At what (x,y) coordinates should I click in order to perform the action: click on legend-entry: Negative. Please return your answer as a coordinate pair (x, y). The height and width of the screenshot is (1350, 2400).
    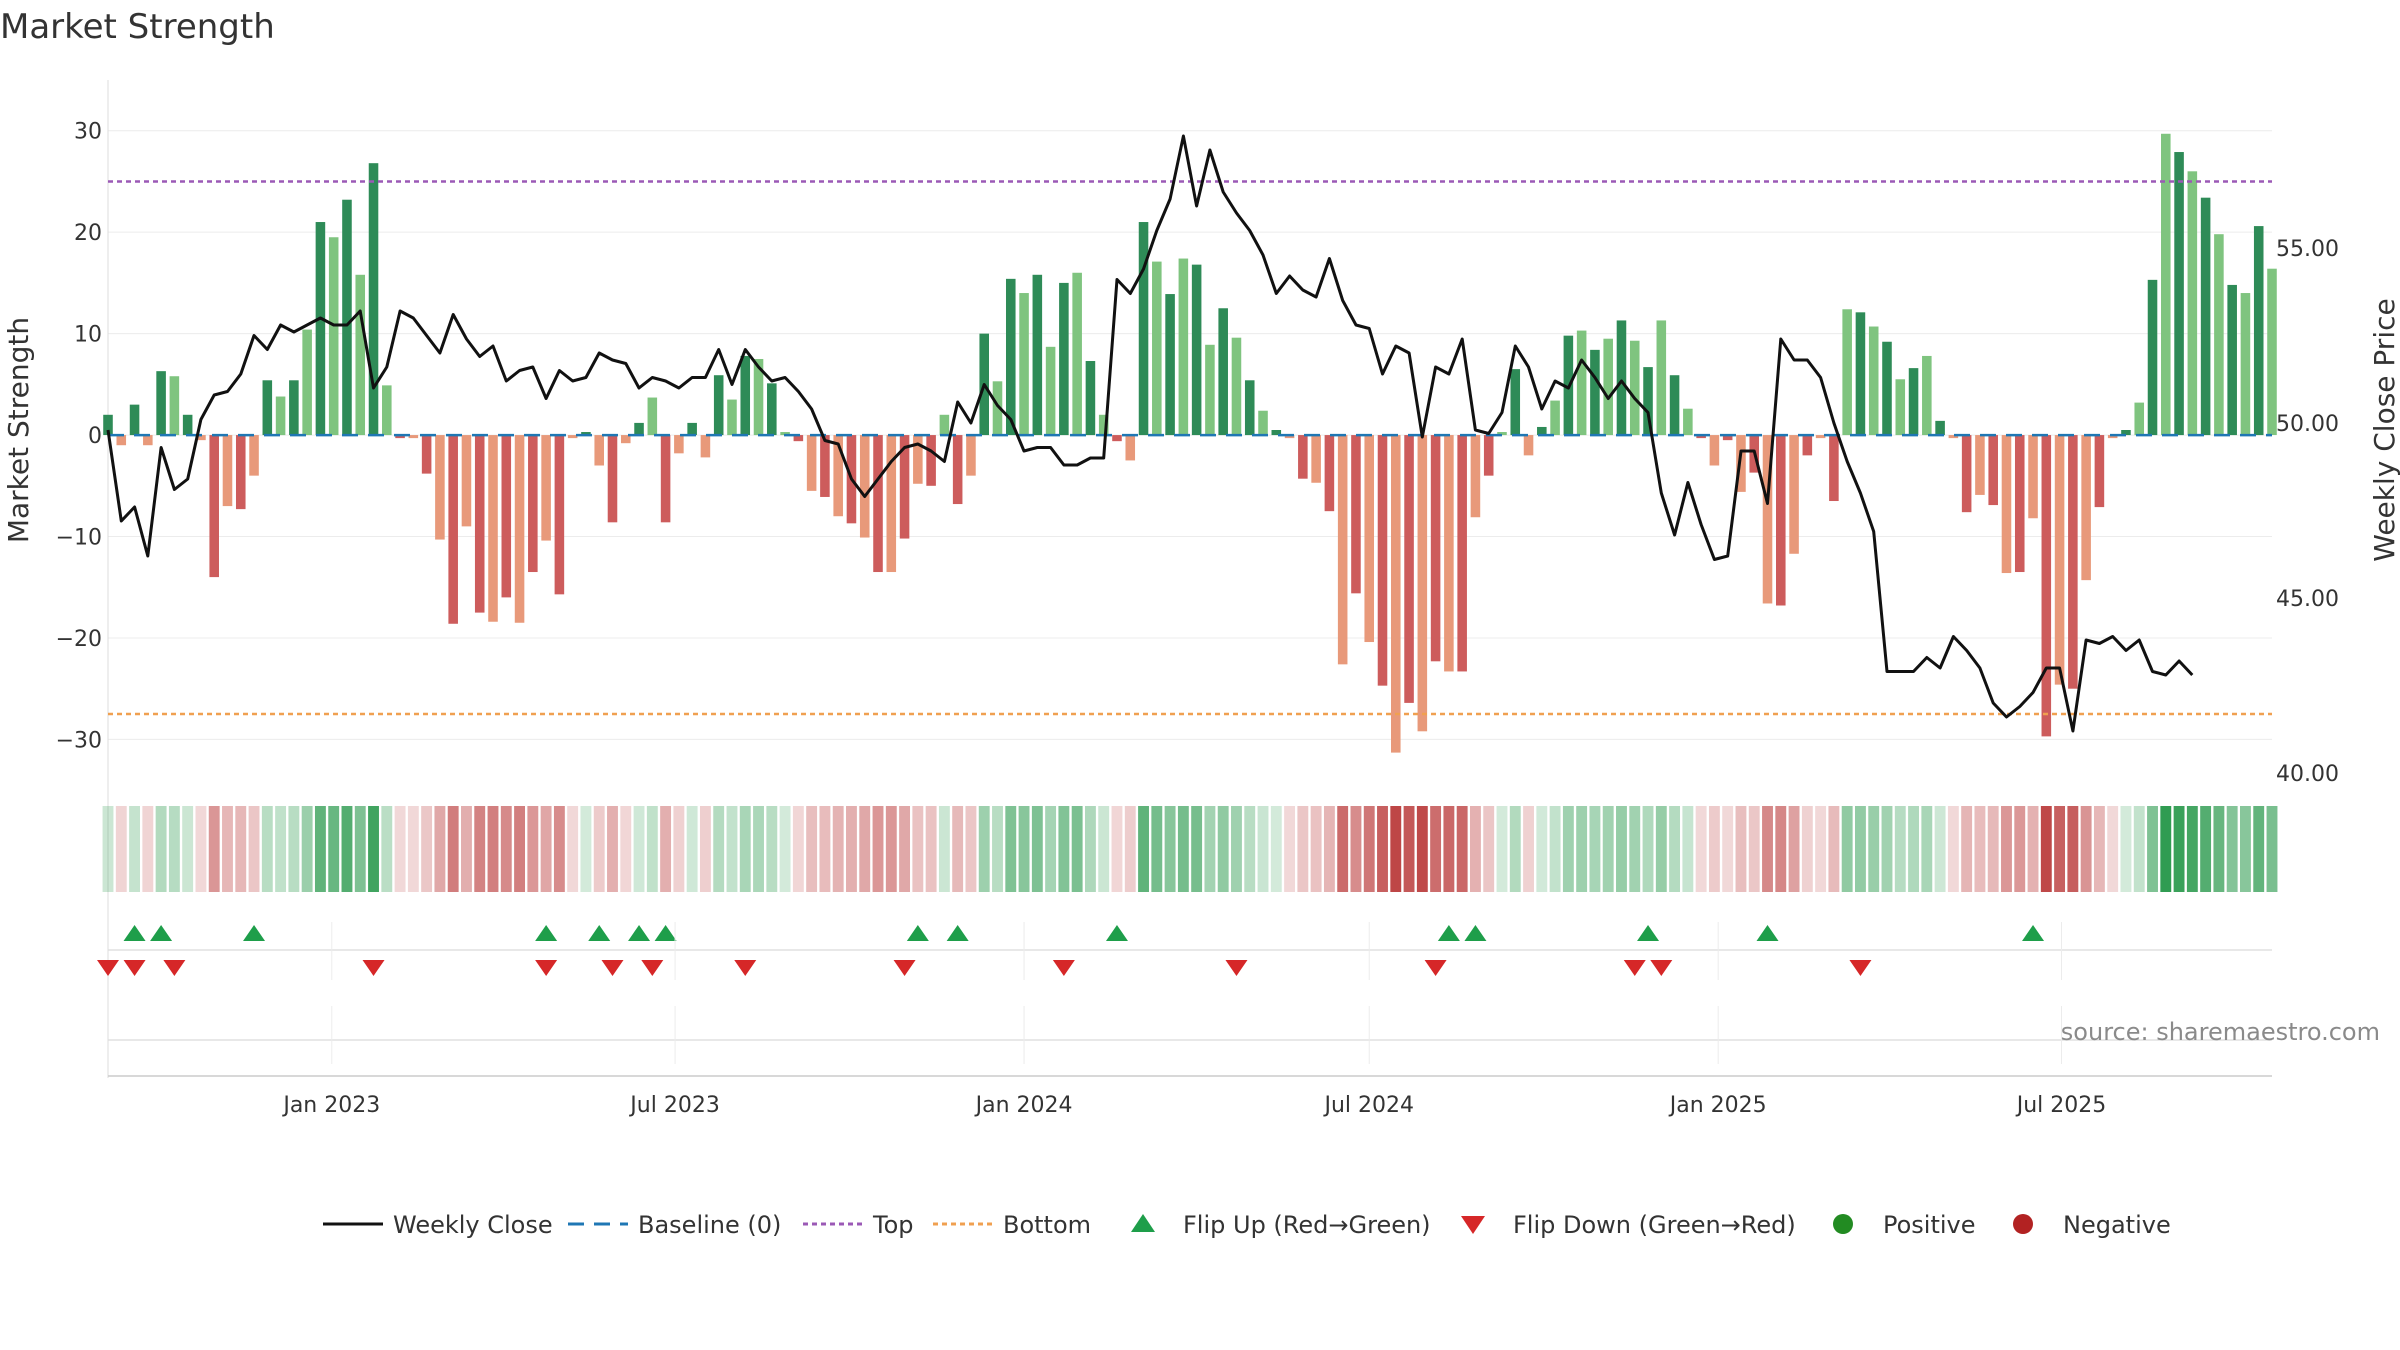
    Looking at the image, I should click on (2092, 1225).